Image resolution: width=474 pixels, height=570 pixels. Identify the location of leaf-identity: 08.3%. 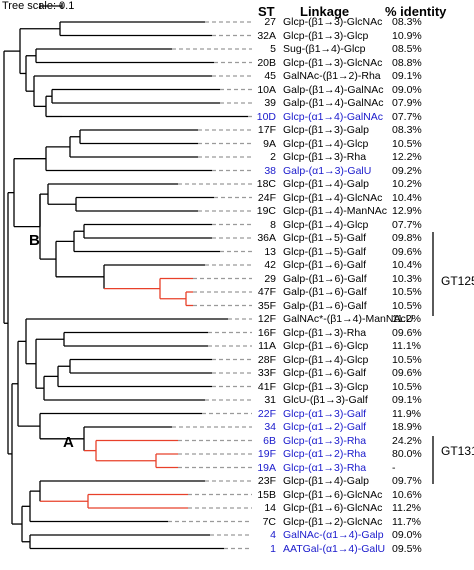
(407, 22).